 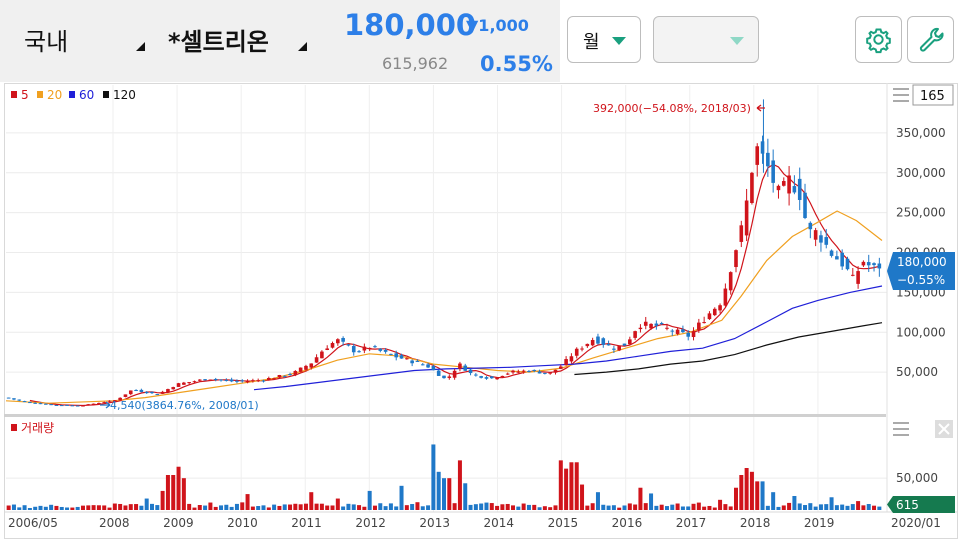 I want to click on stock-dropdown-icon, so click(x=302, y=46).